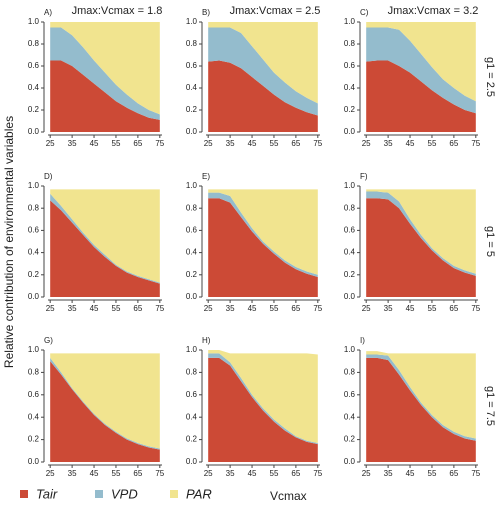 This screenshot has width=500, height=515. Describe the element at coordinates (206, 176) in the screenshot. I see `panel-label: E)` at that location.